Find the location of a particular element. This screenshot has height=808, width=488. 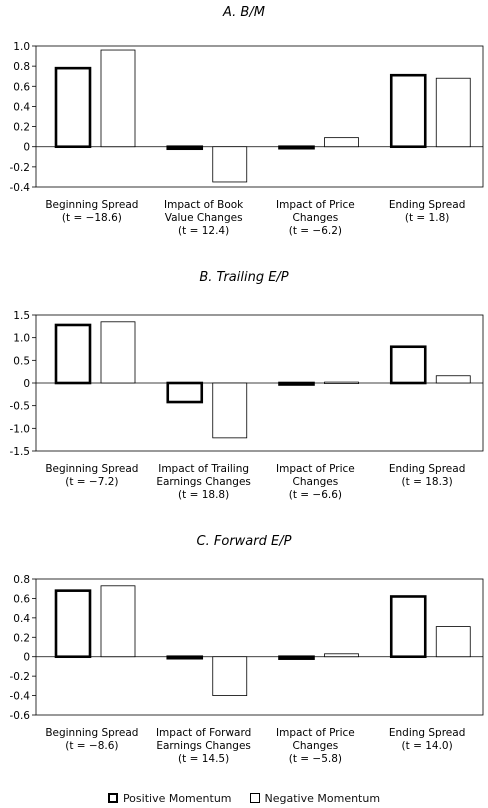

category-label: (t = −6.6) is located at coordinates (315, 495).